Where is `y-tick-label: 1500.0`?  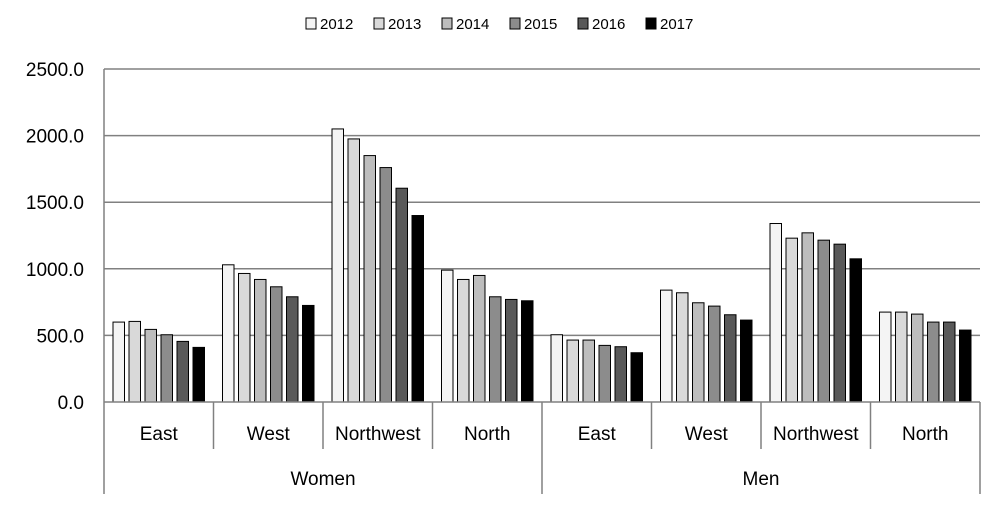 y-tick-label: 1500.0 is located at coordinates (55, 203).